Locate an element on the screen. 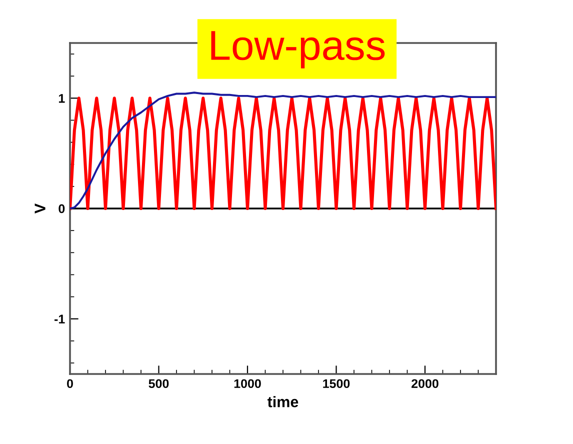 This screenshot has width=573, height=444. y-tick-label: 1 is located at coordinates (61, 98).